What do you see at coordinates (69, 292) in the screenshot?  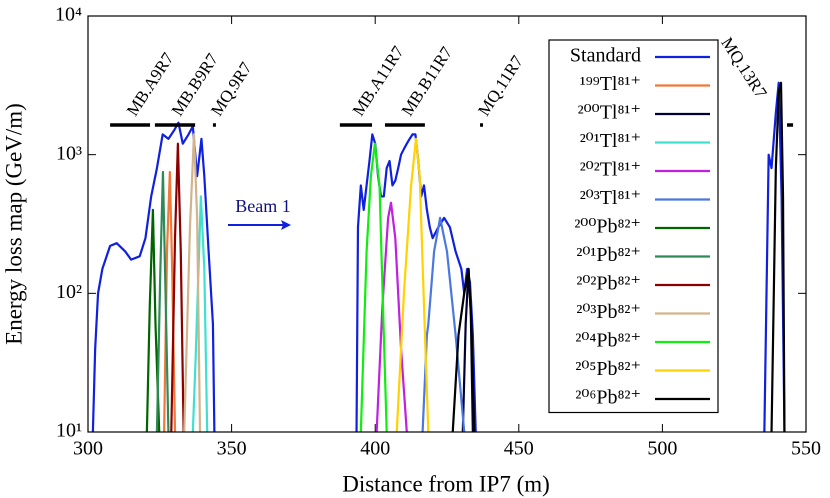 I see `y-tick-label: 10²` at bounding box center [69, 292].